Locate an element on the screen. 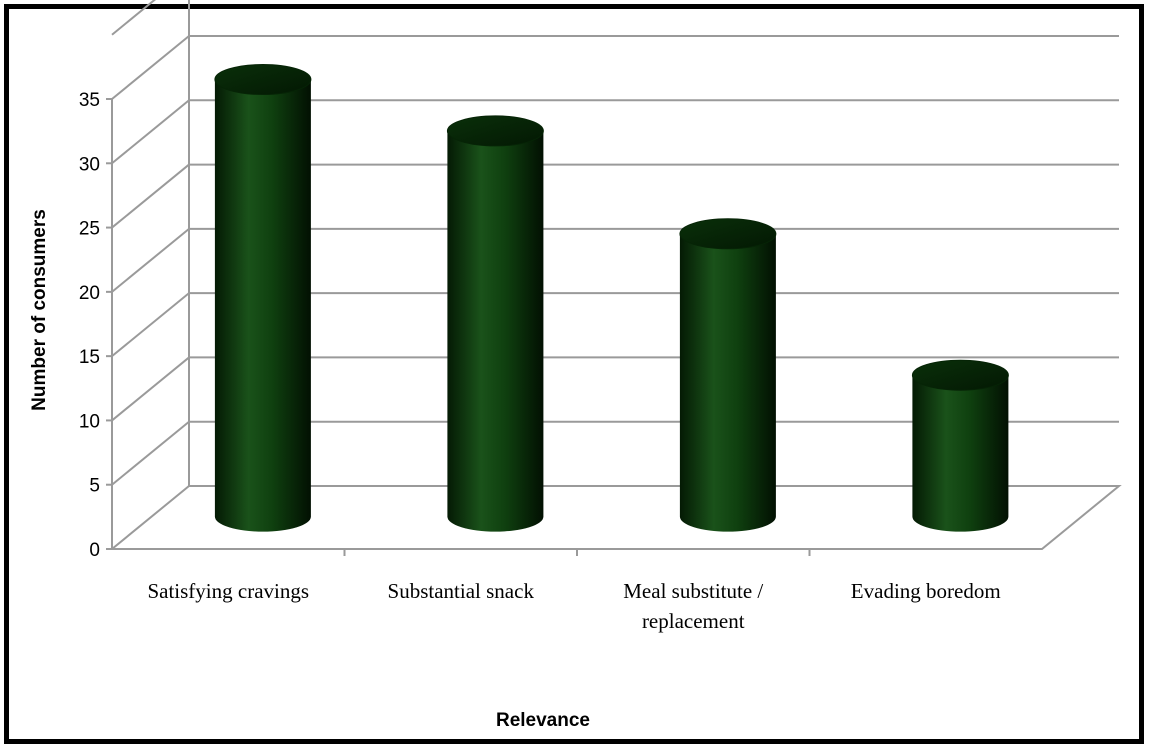 Image resolution: width=1154 pixels, height=750 pixels. y-tick-label: 20 is located at coordinates (89, 293).